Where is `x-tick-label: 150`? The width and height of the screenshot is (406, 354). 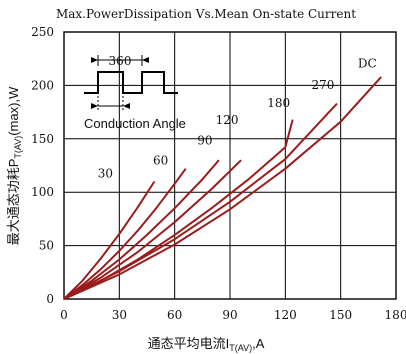 x-tick-label: 150 is located at coordinates (340, 315).